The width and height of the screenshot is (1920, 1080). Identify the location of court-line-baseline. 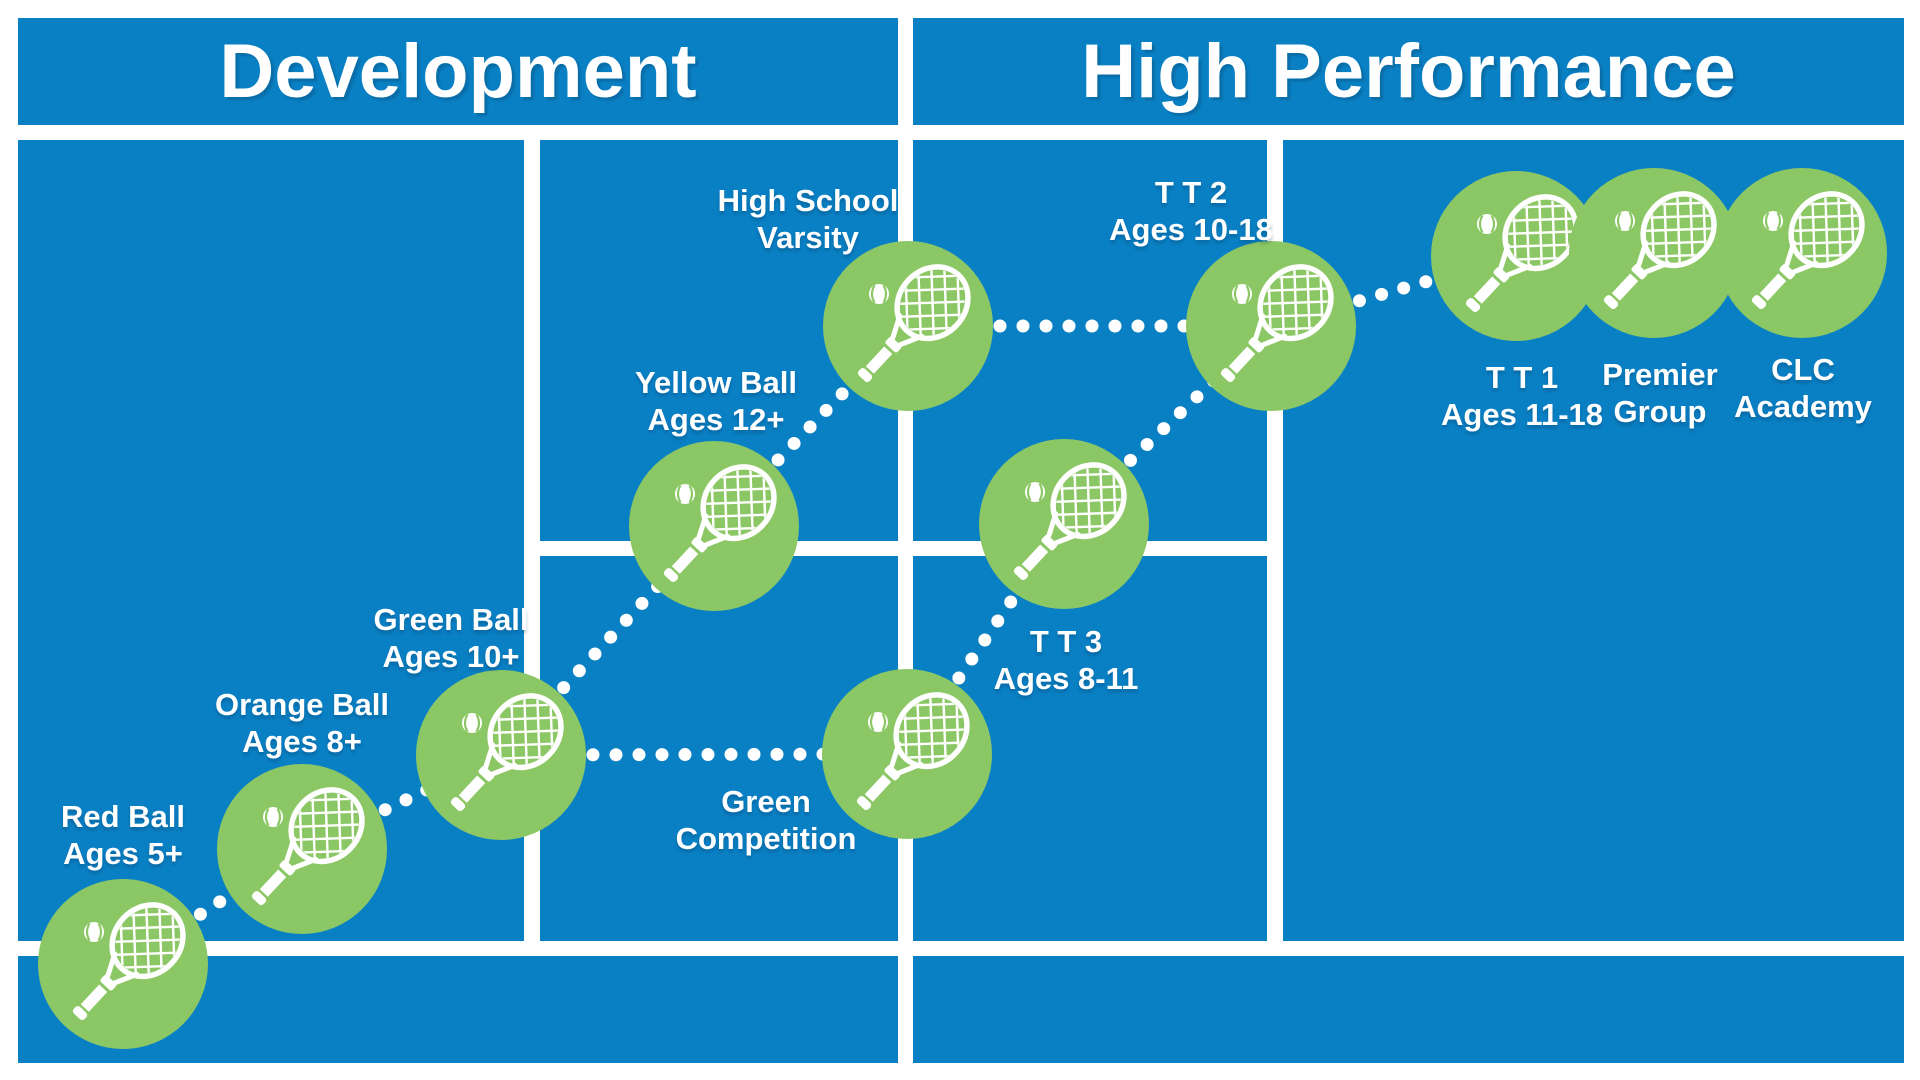
(961, 948).